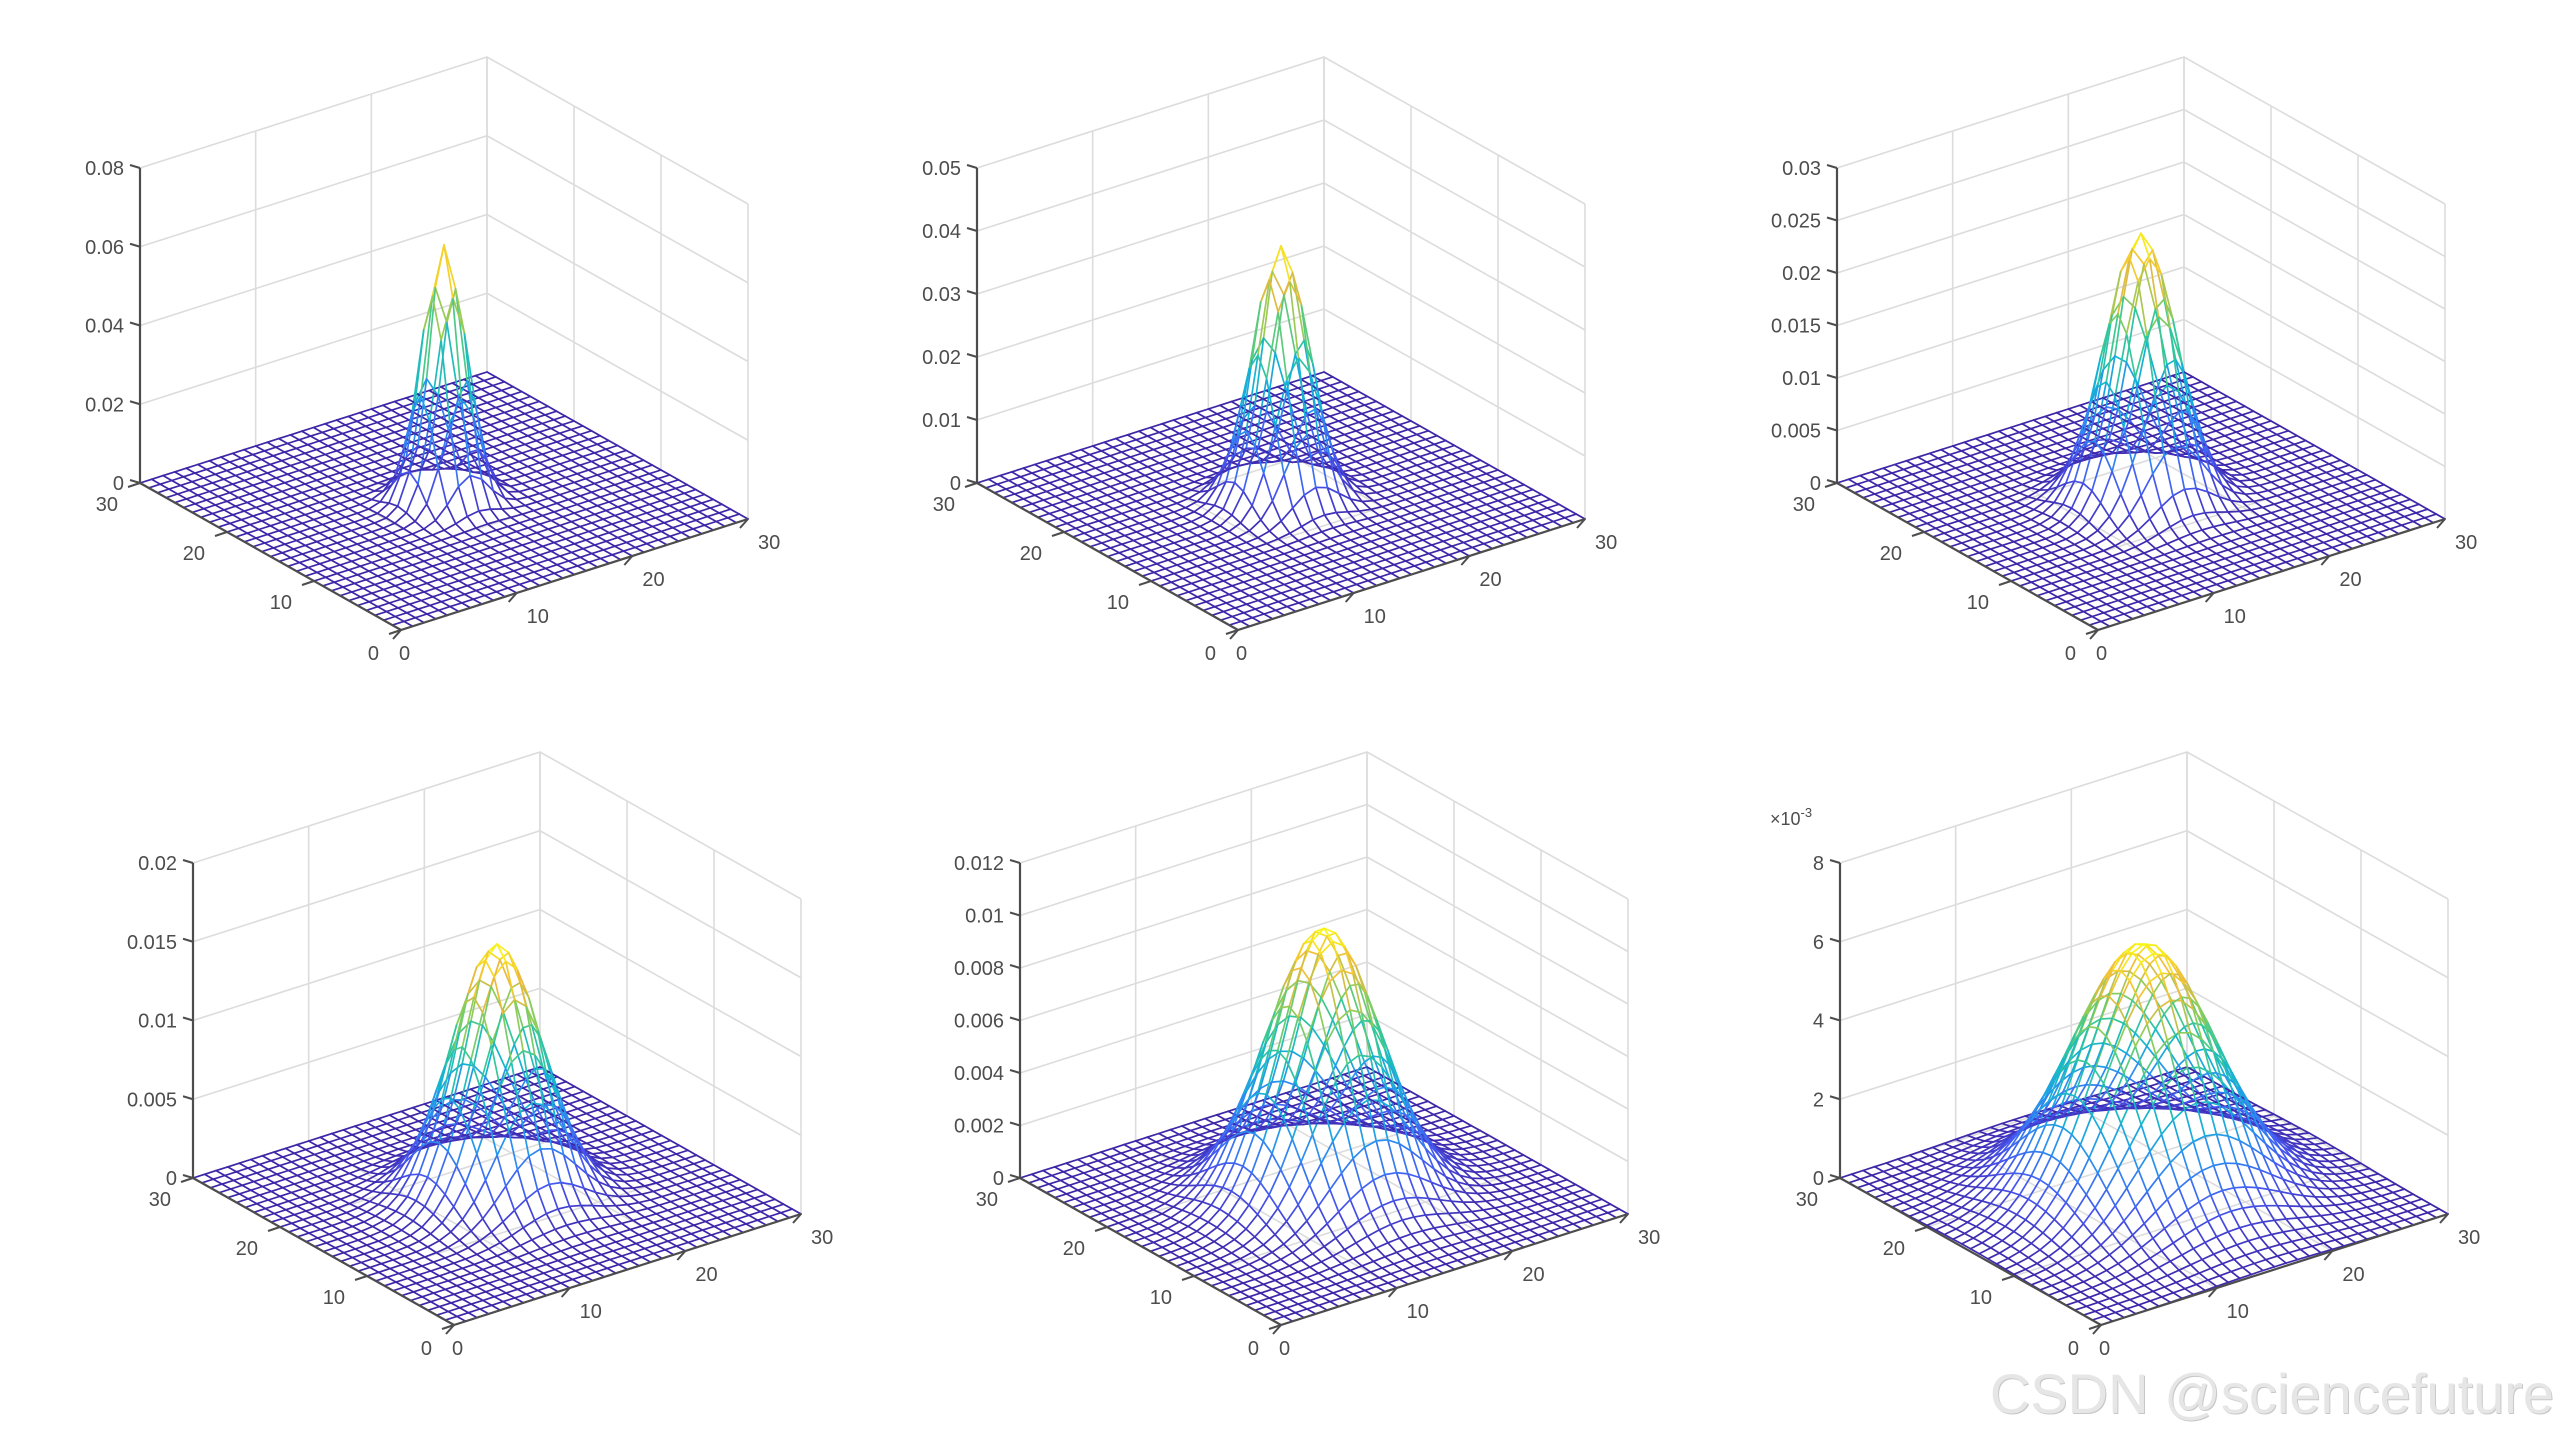 This screenshot has width=2560, height=1445. What do you see at coordinates (1791, 817) in the screenshot?
I see `z-multiplier-label: ×10⁻³` at bounding box center [1791, 817].